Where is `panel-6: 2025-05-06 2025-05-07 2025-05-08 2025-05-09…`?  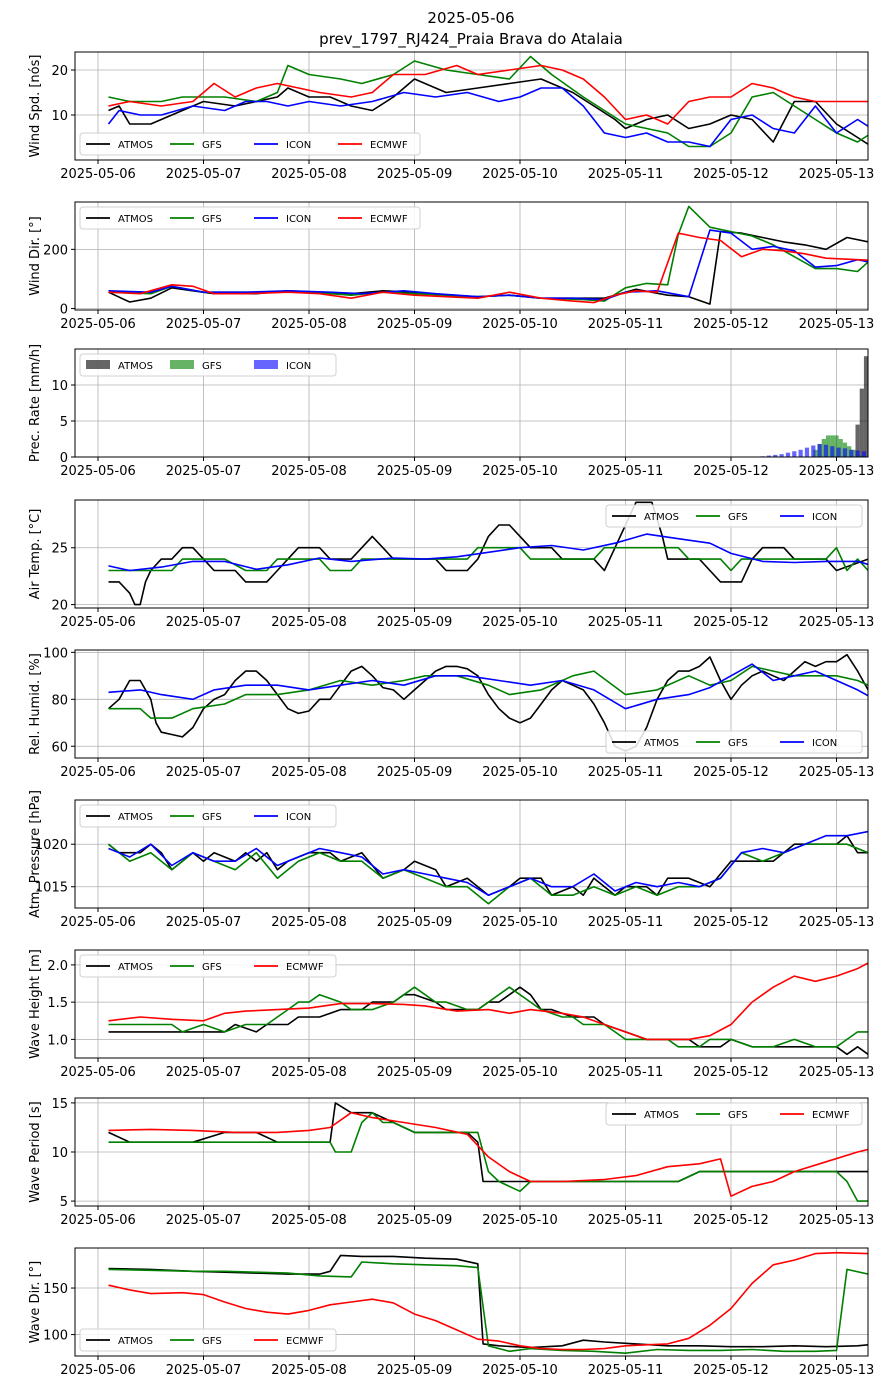 panel-6: 2025-05-06 2025-05-07 2025-05-08 2025-05-09… is located at coordinates (451, 860).